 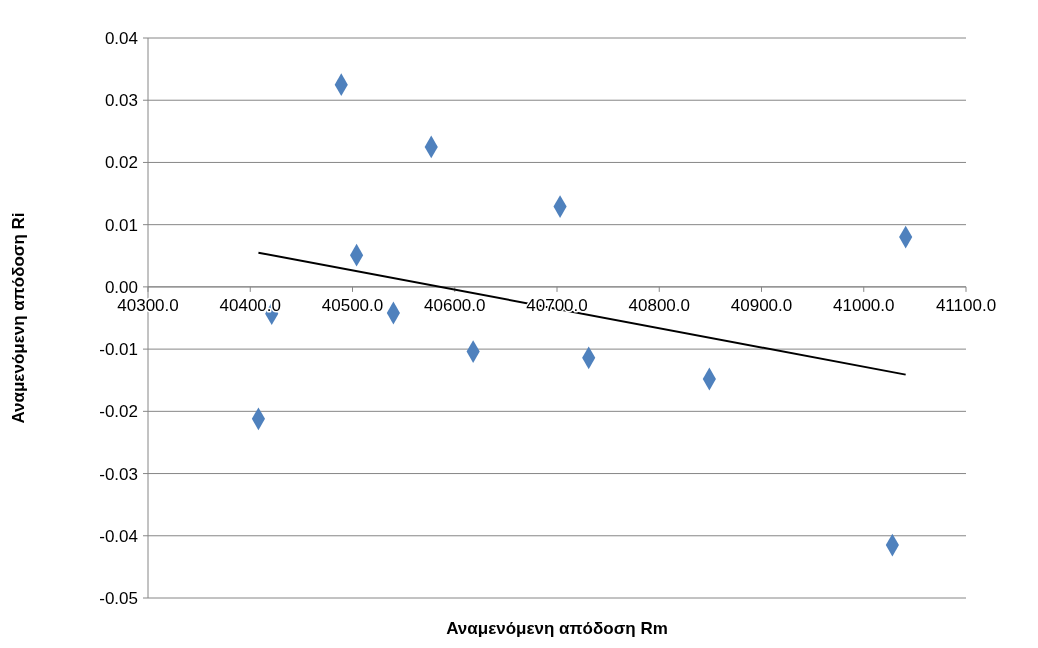 I want to click on y-tick-label: -0.02, so click(x=118, y=412).